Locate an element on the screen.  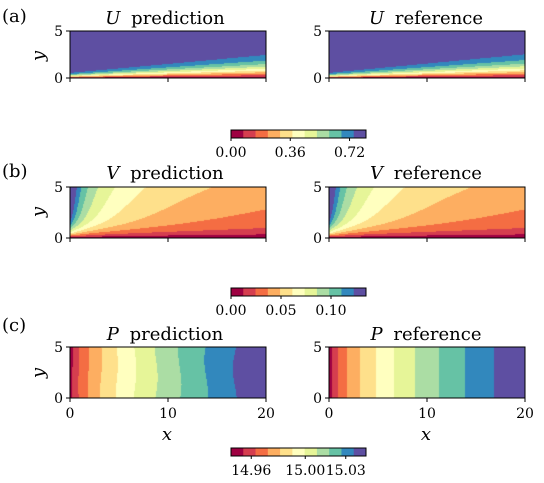
row-c-reference-title: P reference is located at coordinates (425, 334).